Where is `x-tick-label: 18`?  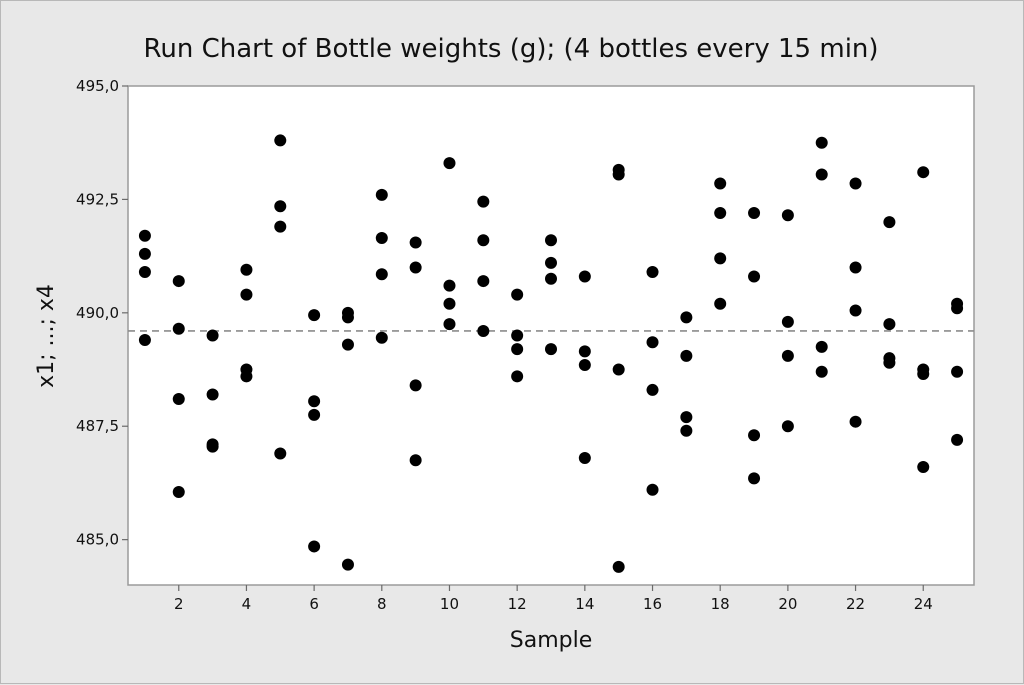
x-tick-label: 18 is located at coordinates (720, 604).